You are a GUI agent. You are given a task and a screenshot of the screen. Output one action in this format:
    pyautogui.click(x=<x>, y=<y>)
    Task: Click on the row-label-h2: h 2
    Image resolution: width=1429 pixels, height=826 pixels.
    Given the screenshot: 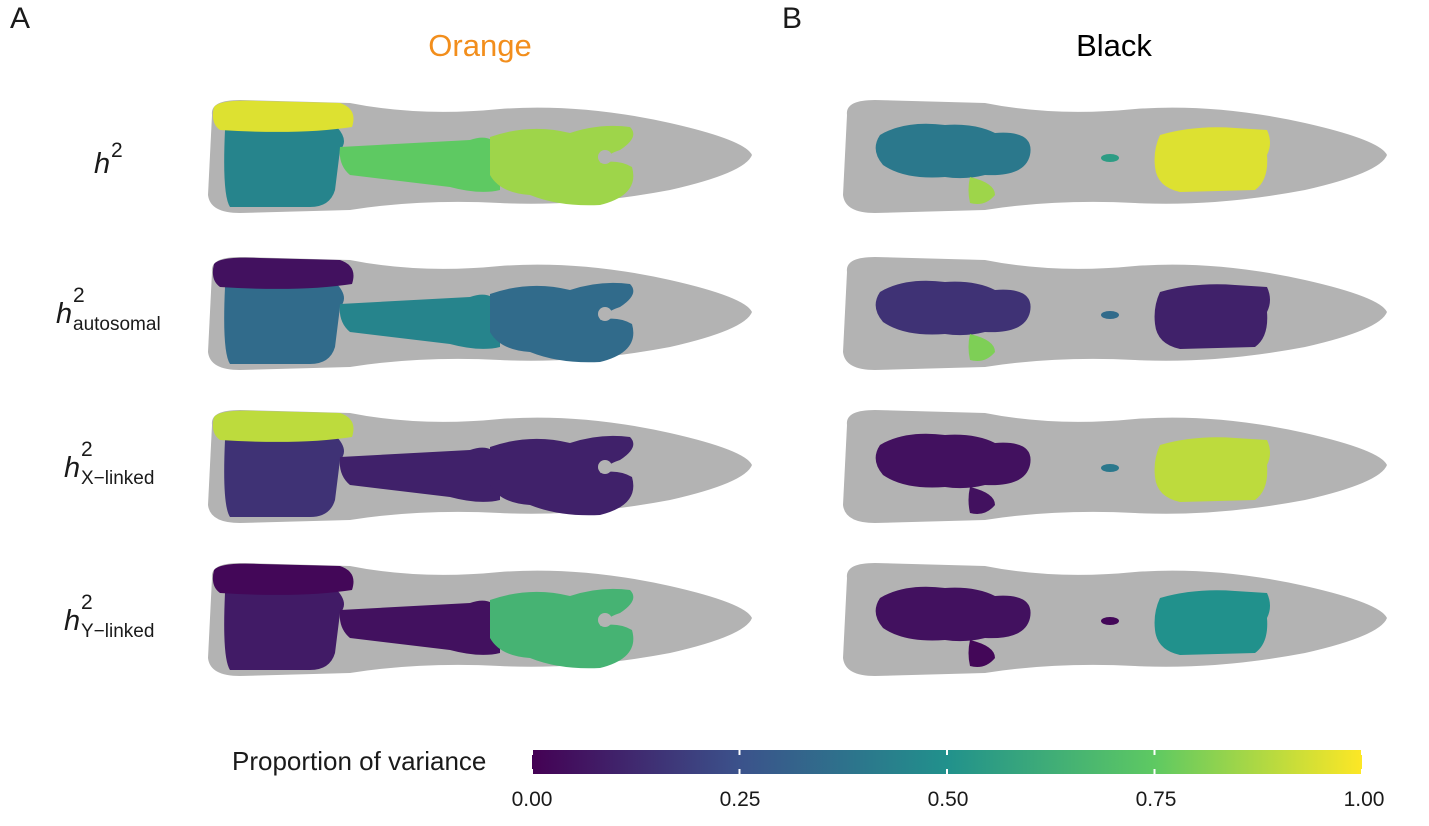 What is the action you would take?
    pyautogui.click(x=108, y=160)
    